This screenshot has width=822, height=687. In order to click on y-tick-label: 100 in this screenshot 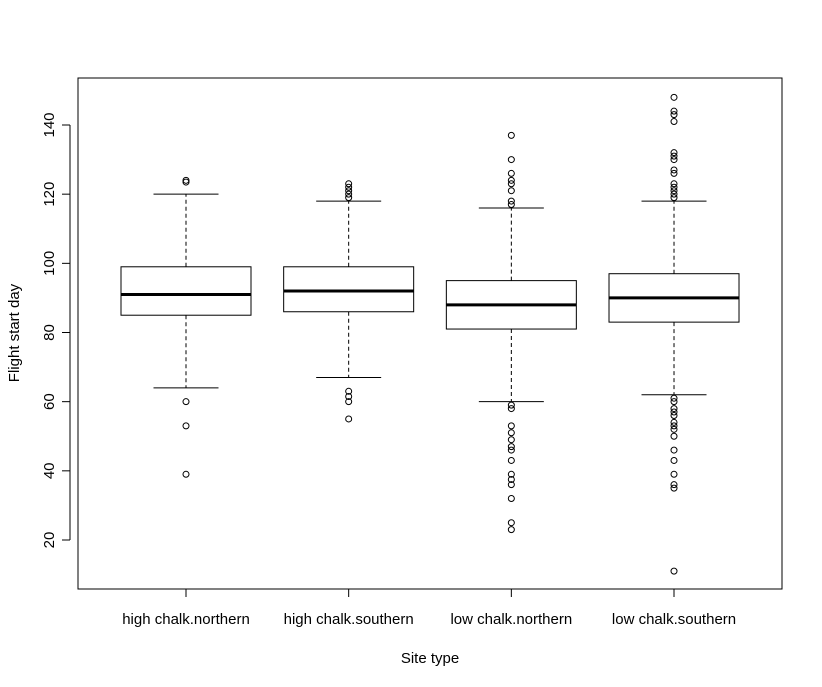, I will do `click(49, 263)`.